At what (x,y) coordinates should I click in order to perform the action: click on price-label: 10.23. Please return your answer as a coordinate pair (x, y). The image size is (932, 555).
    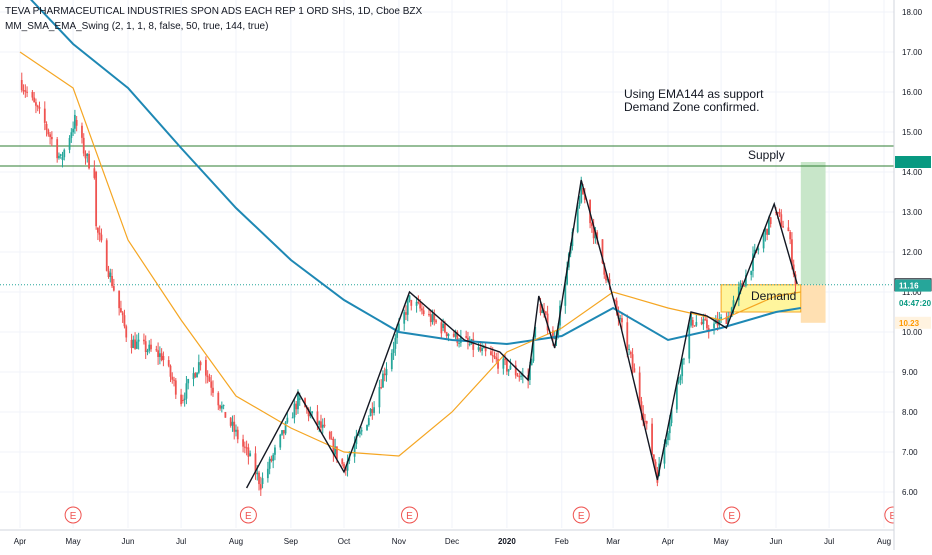
    Looking at the image, I should click on (909, 323).